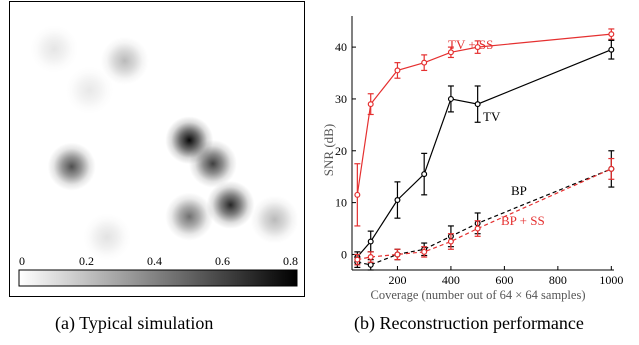 This screenshot has width=639, height=345. I want to click on series-bp, so click(484, 210).